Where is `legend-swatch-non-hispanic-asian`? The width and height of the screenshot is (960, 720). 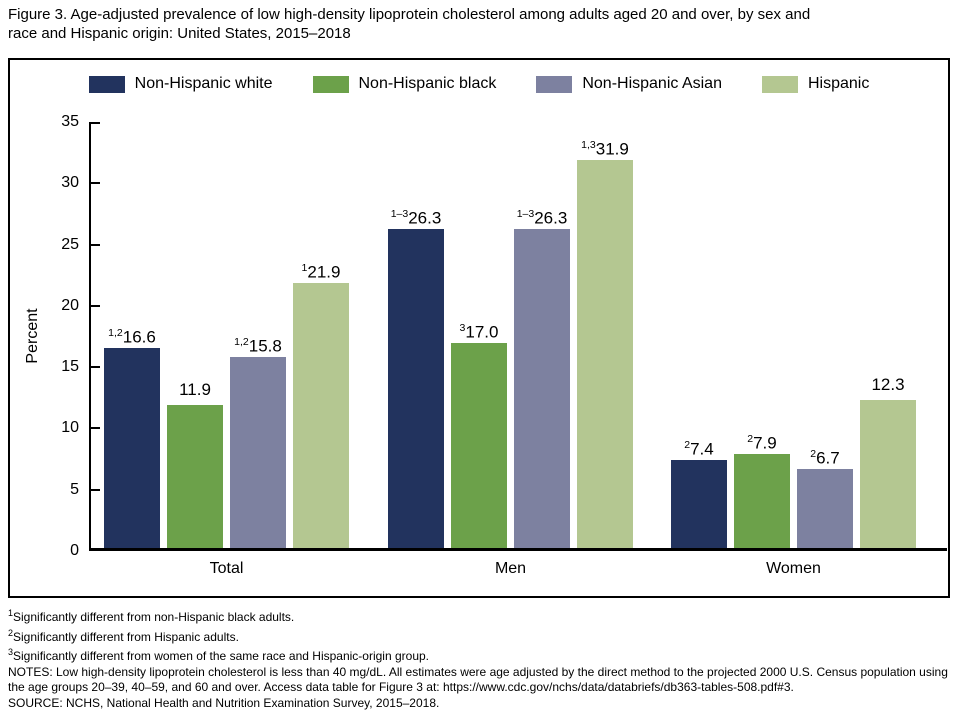 legend-swatch-non-hispanic-asian is located at coordinates (554, 84).